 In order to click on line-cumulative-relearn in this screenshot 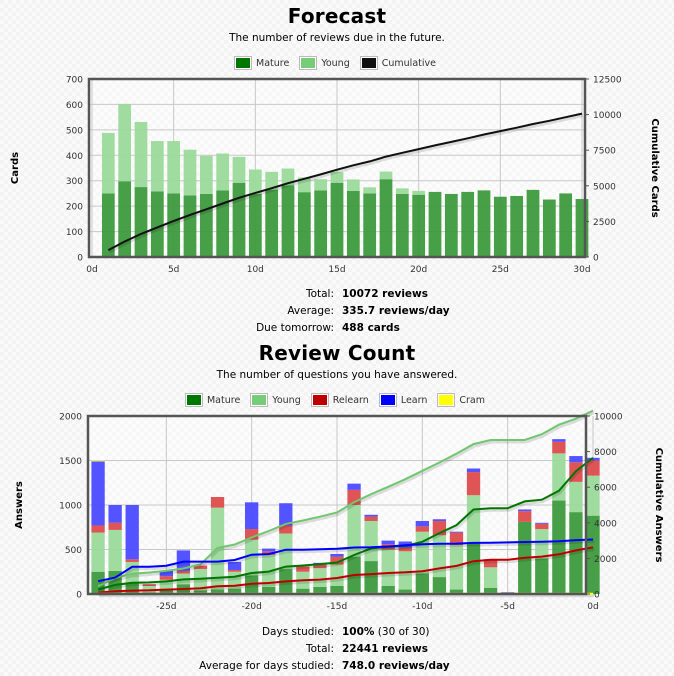, I will do `click(346, 570)`.